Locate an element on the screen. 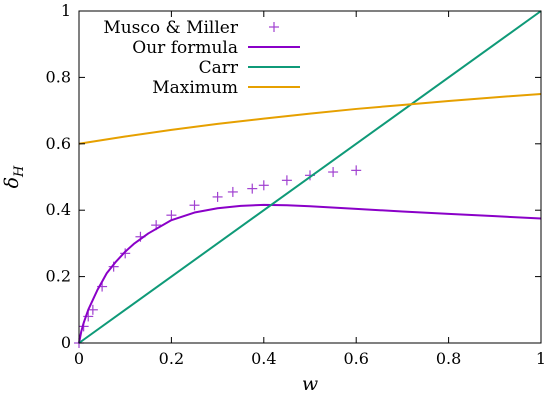  legend-label-musco-miller: Musco & Miller is located at coordinates (171, 28).